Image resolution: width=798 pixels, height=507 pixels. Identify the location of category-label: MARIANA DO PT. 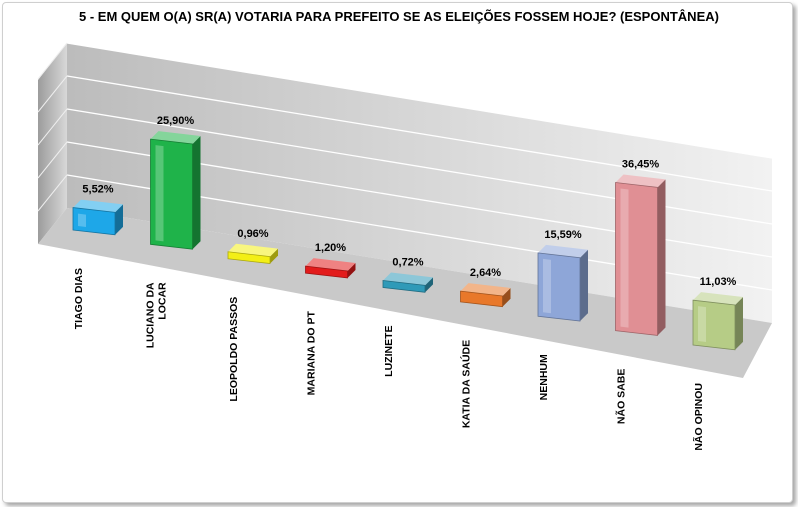
(312, 353).